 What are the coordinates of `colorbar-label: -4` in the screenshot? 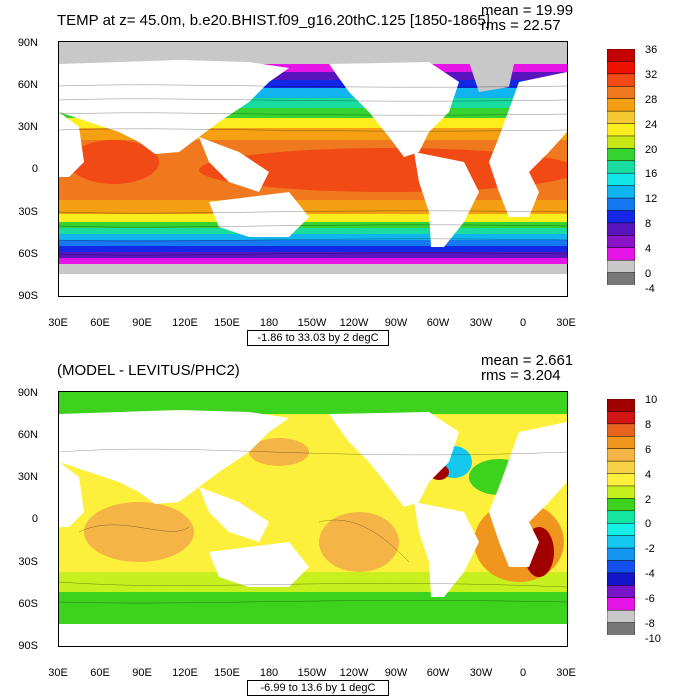 It's located at (650, 574).